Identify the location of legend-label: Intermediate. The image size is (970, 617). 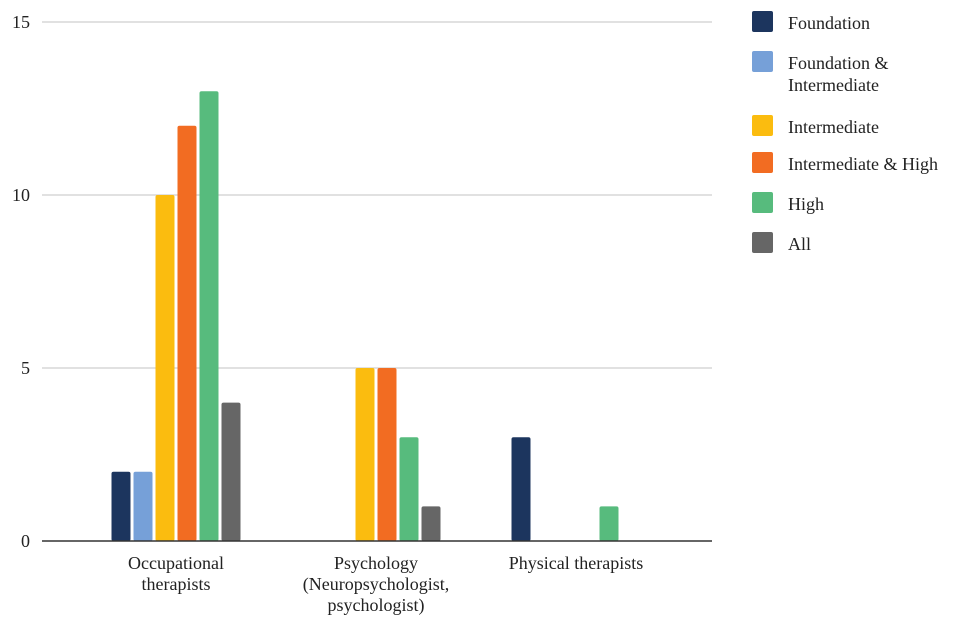
(833, 127).